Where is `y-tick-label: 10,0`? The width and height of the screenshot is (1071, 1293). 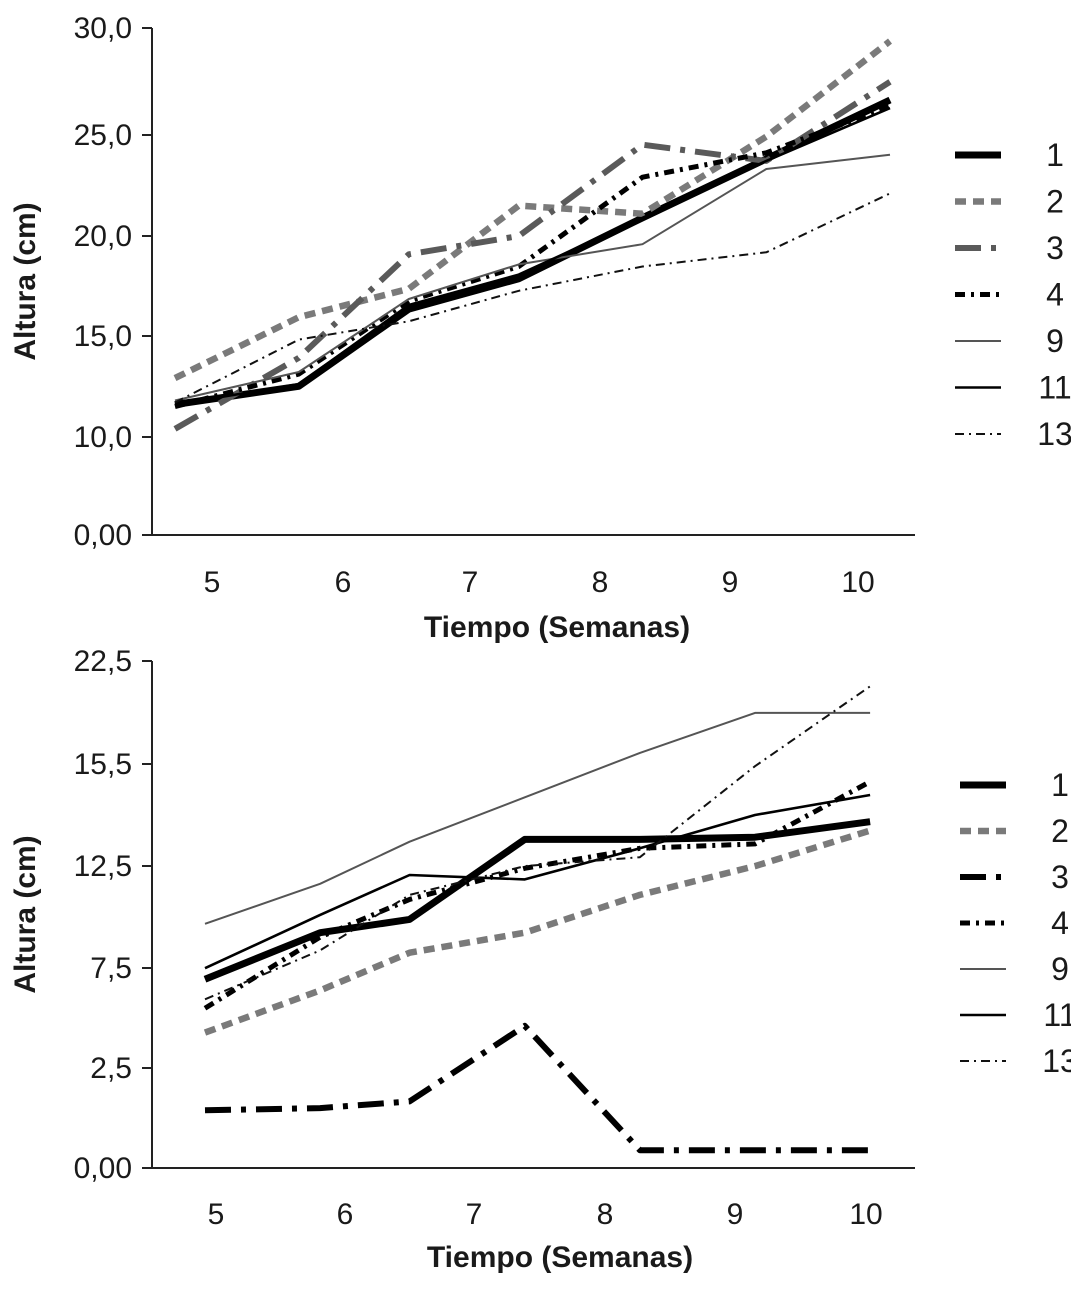 y-tick-label: 10,0 is located at coordinates (103, 437).